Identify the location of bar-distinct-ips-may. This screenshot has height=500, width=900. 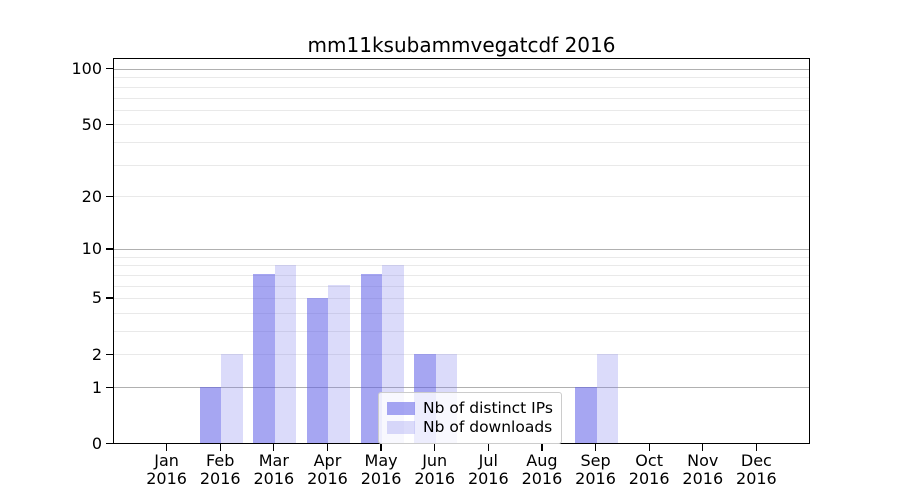
(371, 358).